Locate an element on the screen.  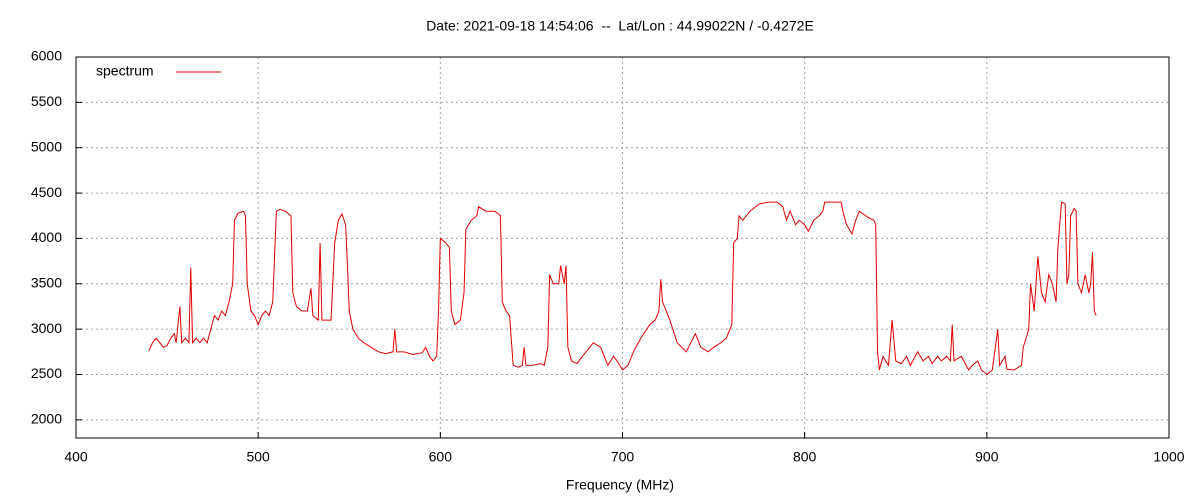
y-tick-label: 2000 is located at coordinates (46, 419).